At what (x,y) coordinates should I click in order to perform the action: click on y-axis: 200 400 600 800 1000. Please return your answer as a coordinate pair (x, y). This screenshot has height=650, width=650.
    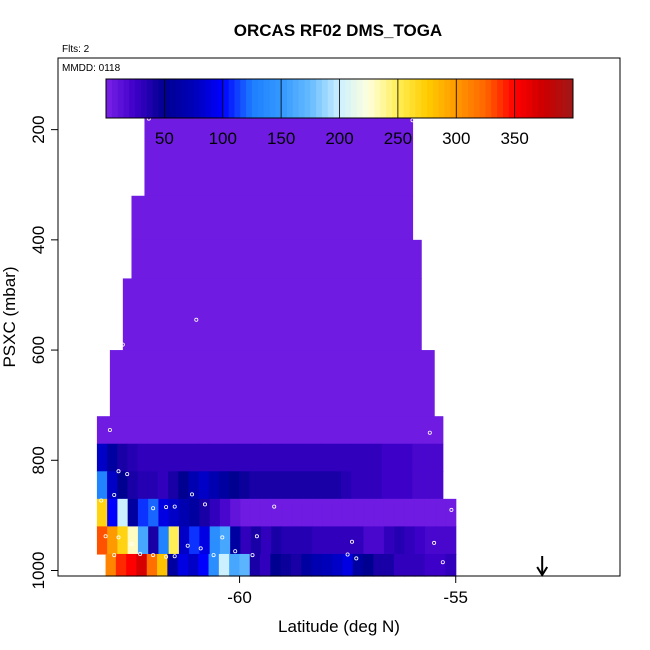
    Looking at the image, I should click on (43, 352).